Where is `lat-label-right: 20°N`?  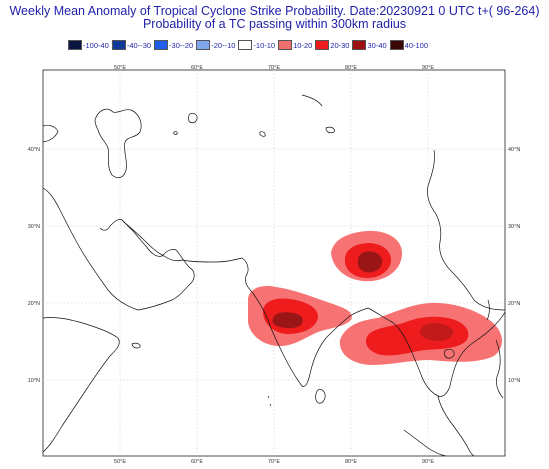 lat-label-right: 20°N is located at coordinates (514, 304).